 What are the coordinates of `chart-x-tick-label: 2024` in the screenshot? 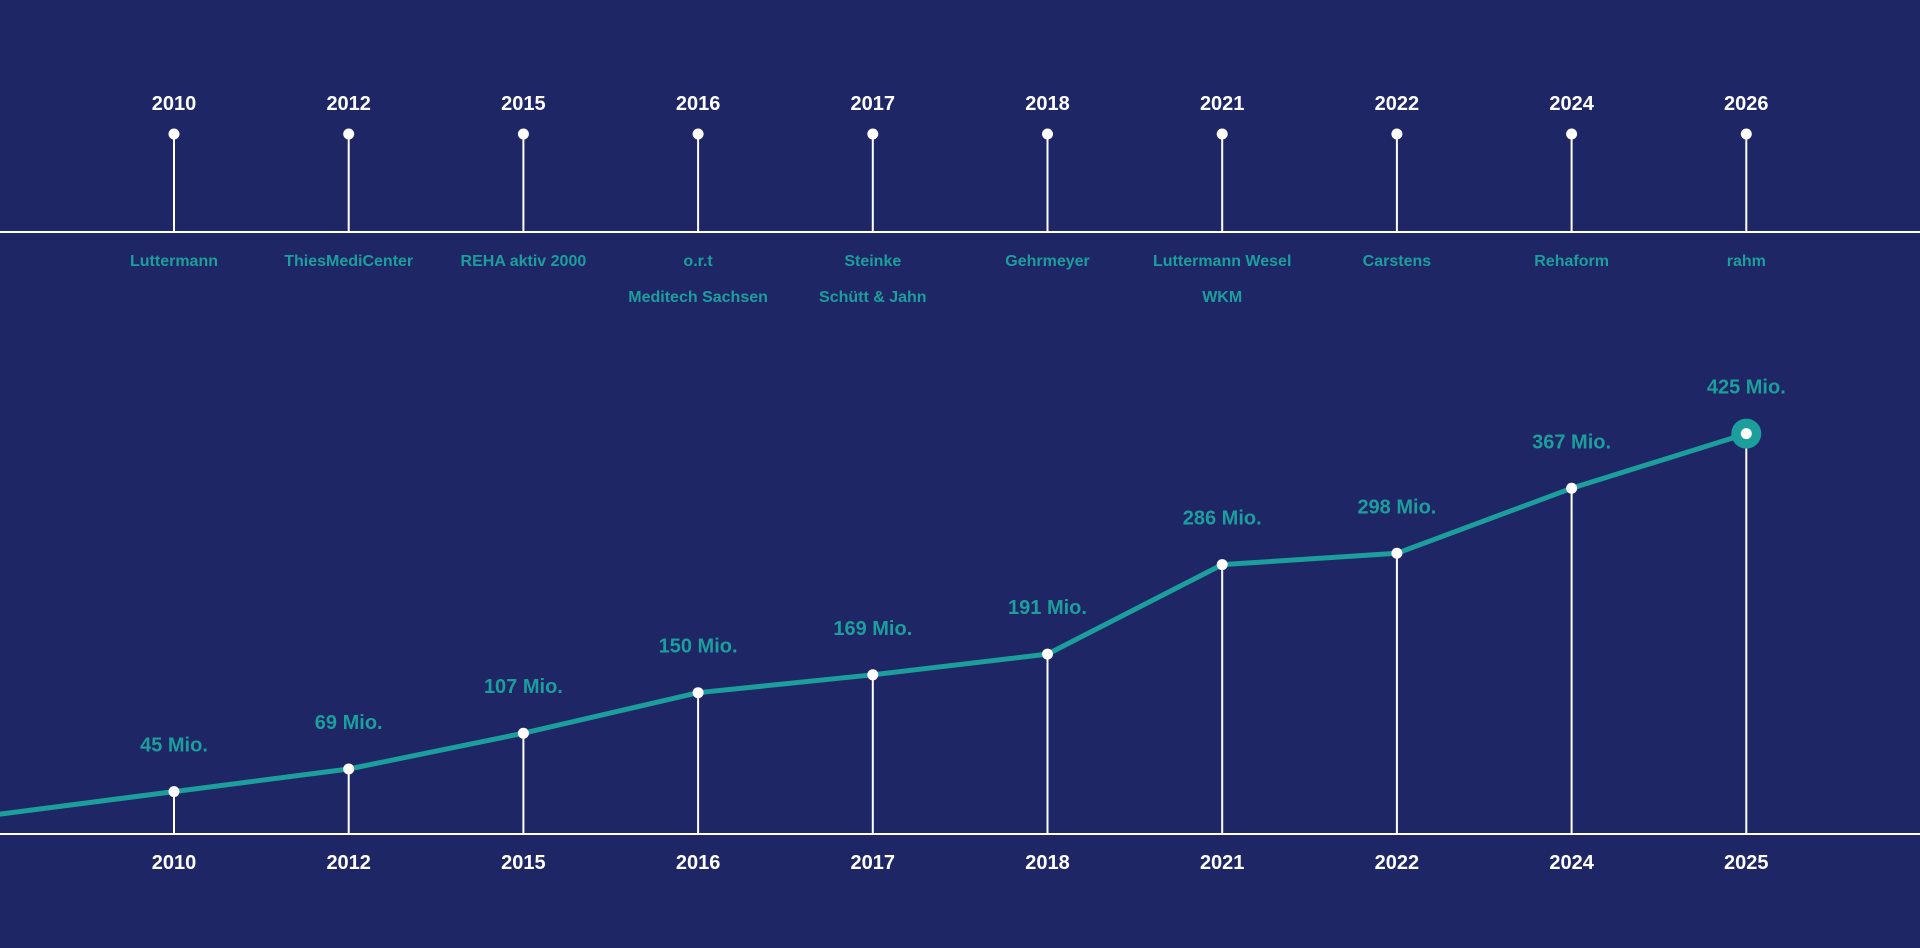 It's located at (1571, 863).